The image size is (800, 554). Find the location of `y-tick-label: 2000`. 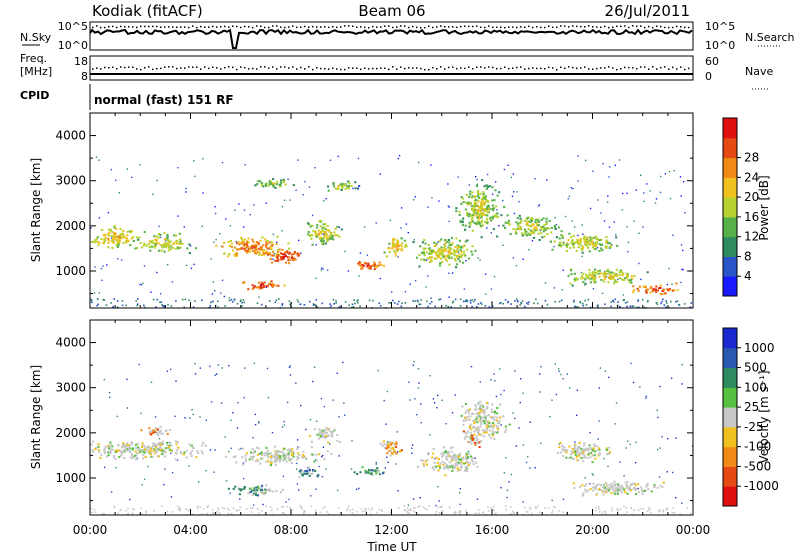

y-tick-label: 2000 is located at coordinates (70, 226).